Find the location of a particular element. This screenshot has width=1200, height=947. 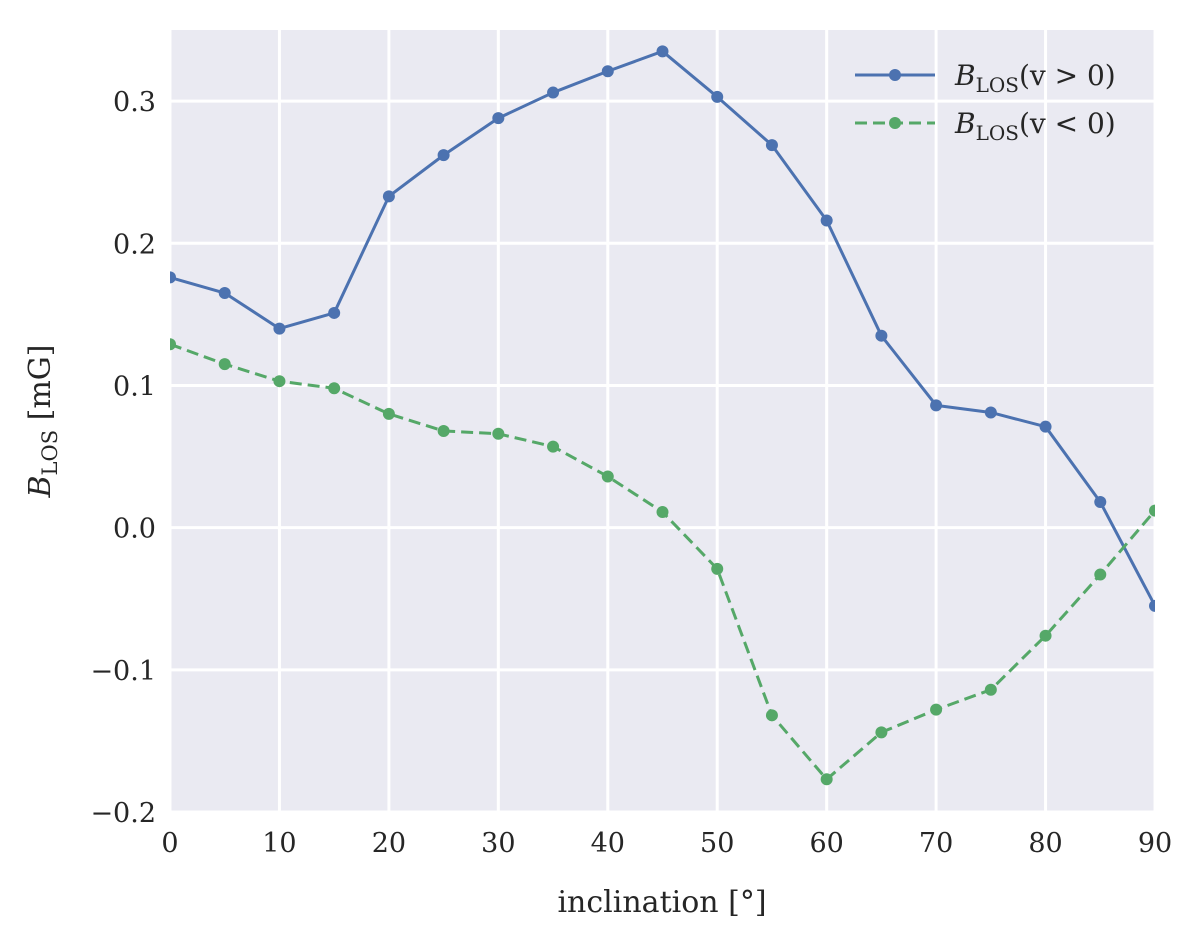

y-axis-label-rest: [mG] is located at coordinates (40, 387).